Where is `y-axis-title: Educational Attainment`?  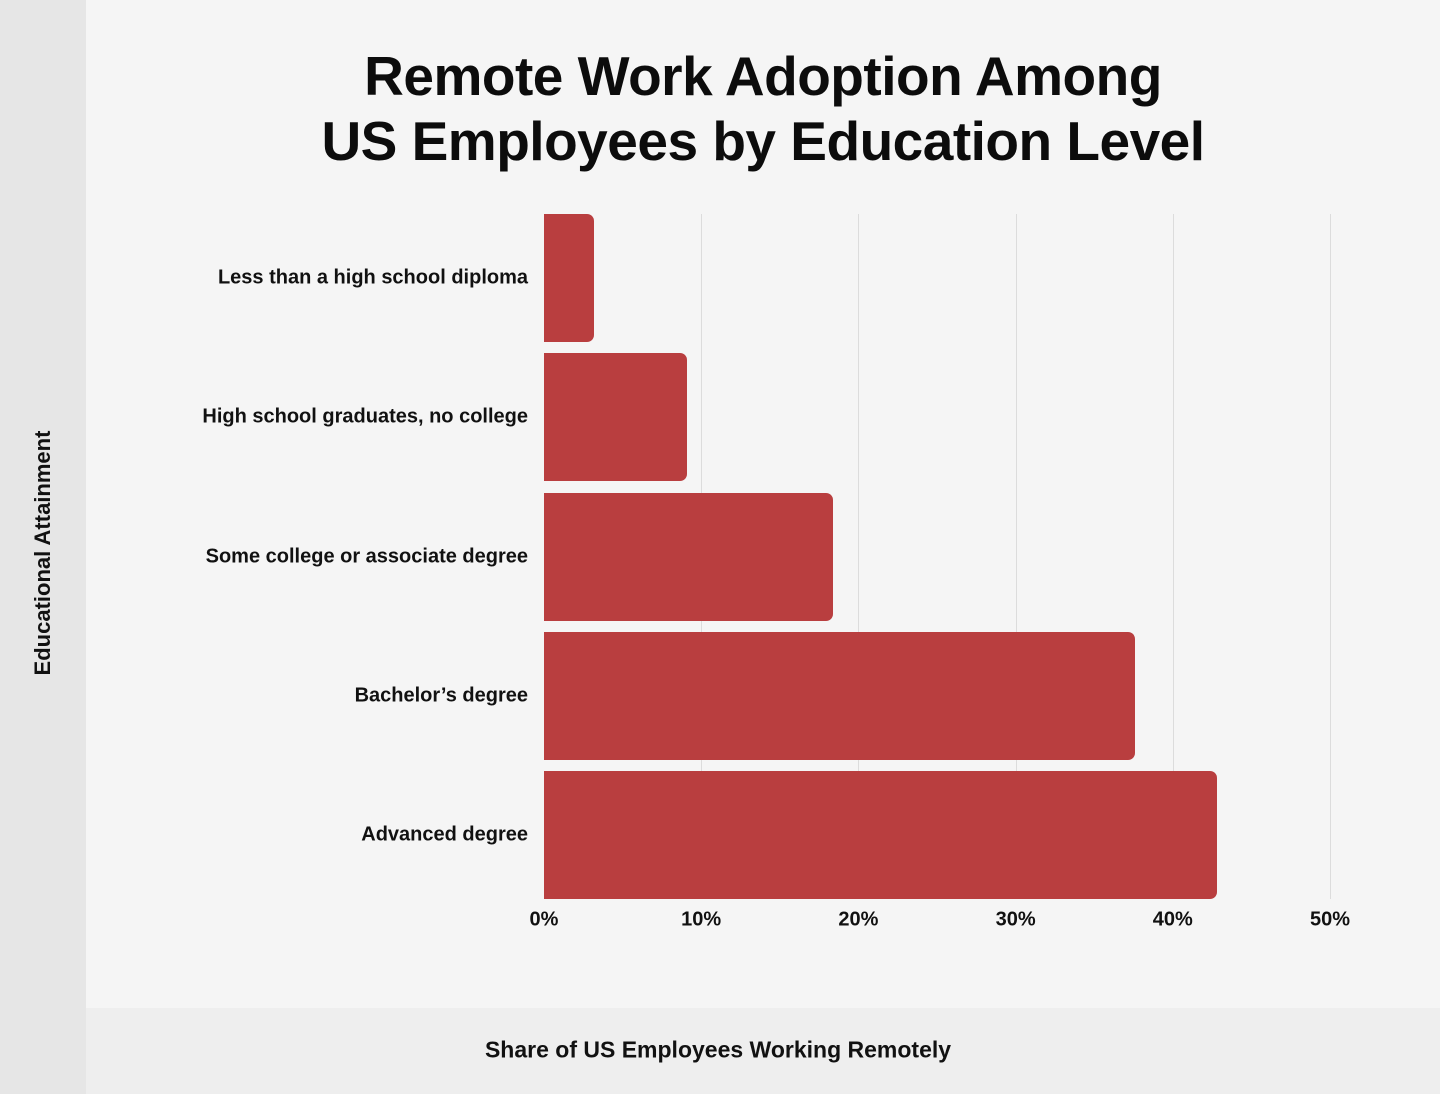
y-axis-title: Educational Attainment is located at coordinates (42, 553).